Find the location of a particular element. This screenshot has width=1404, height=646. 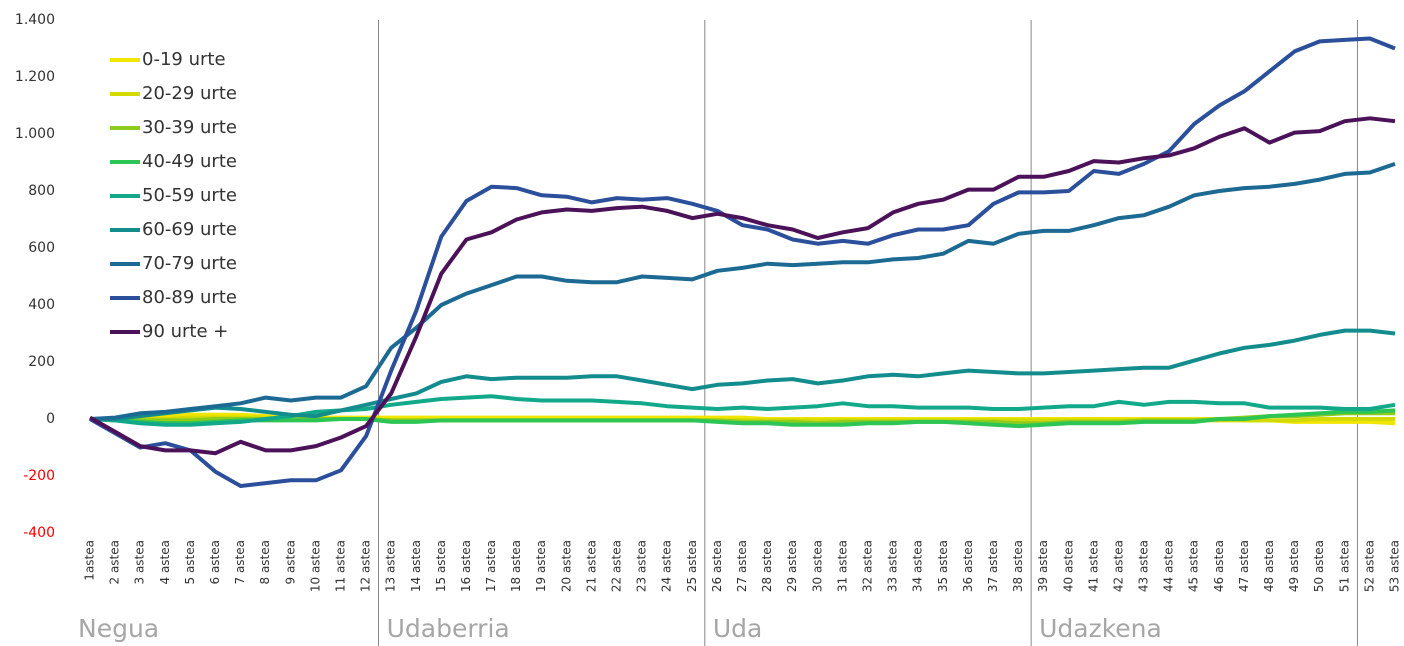

season-label: Udazkena is located at coordinates (1100, 628).